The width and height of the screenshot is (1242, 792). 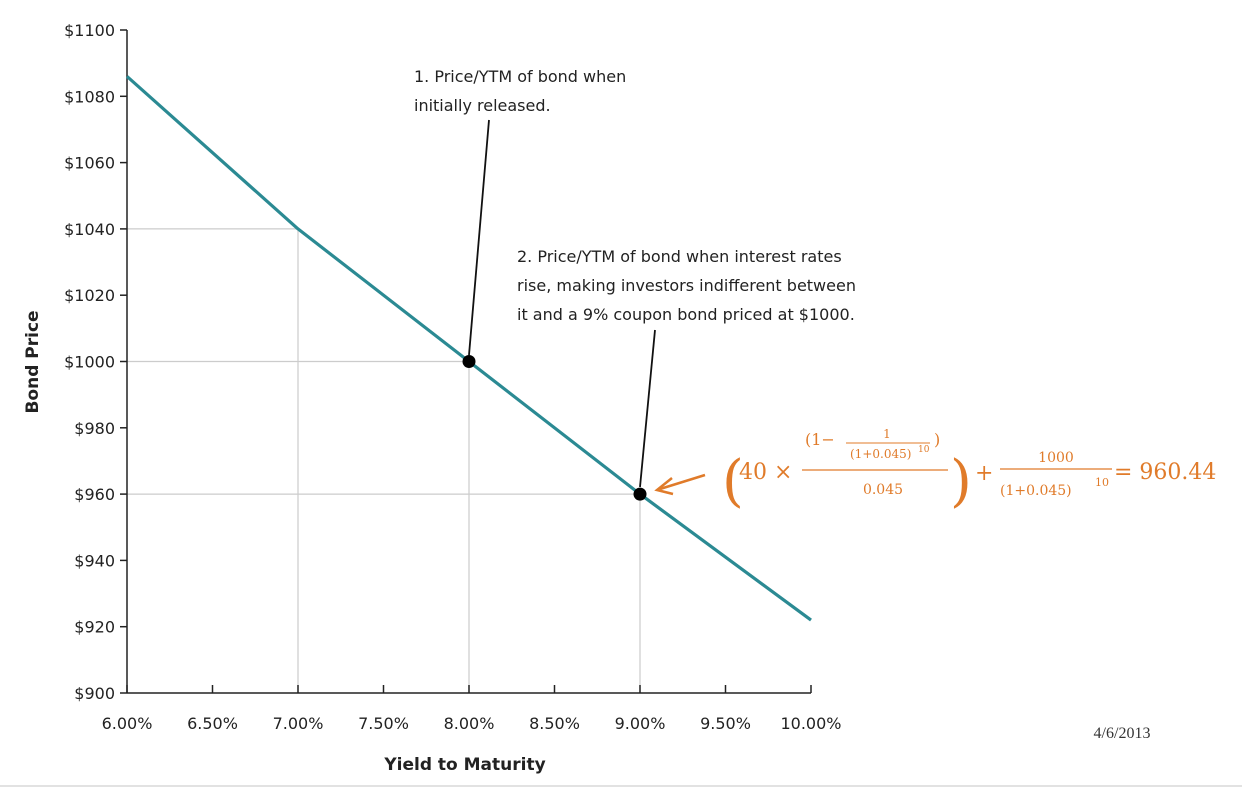 I want to click on formula-arrow, so click(x=680, y=484).